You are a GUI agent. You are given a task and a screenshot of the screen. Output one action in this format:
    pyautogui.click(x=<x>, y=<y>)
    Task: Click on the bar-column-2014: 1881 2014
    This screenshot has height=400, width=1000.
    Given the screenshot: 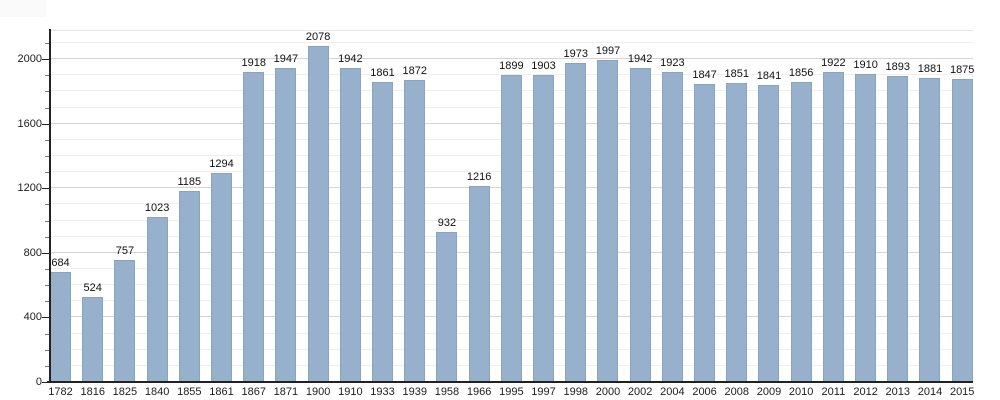 What is the action you would take?
    pyautogui.click(x=930, y=214)
    